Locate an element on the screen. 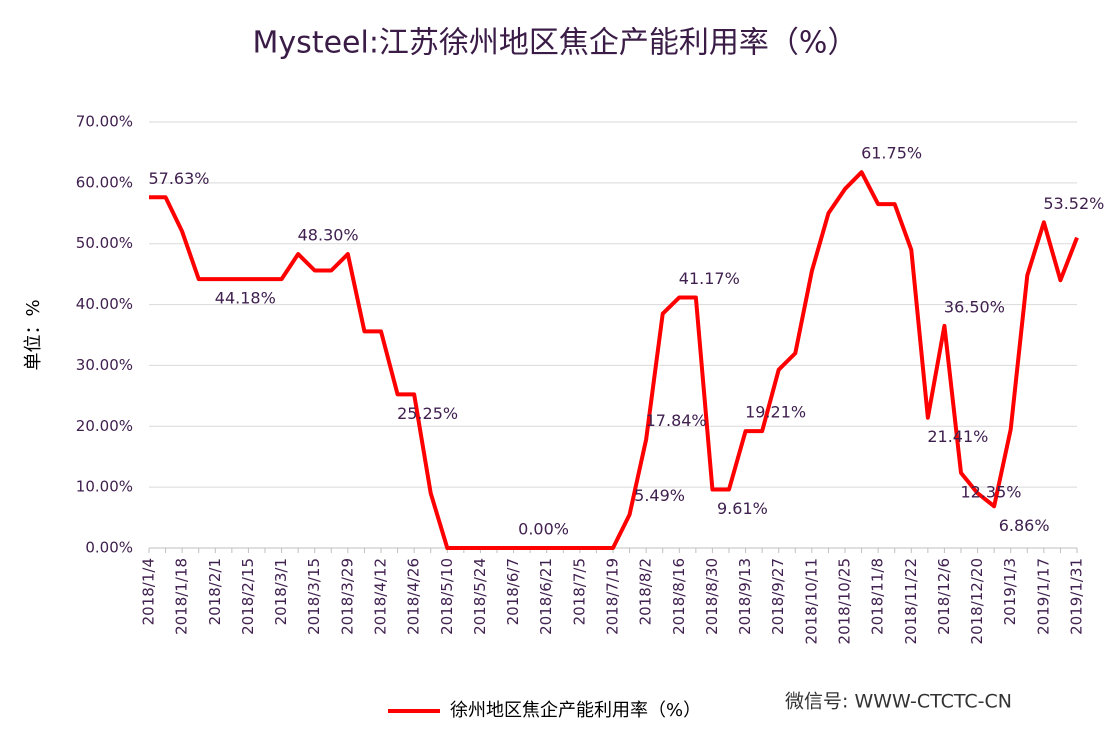 The image size is (1110, 752). y-tick-label: 50.00% is located at coordinates (104, 243).